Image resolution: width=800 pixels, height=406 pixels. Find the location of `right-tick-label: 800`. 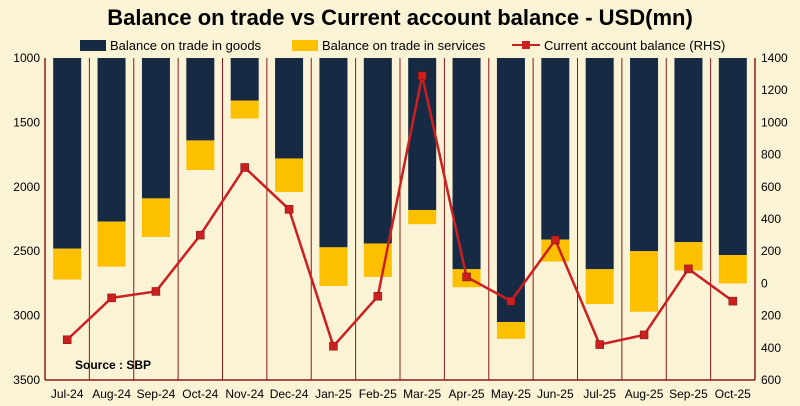

right-tick-label: 800 is located at coordinates (771, 155).